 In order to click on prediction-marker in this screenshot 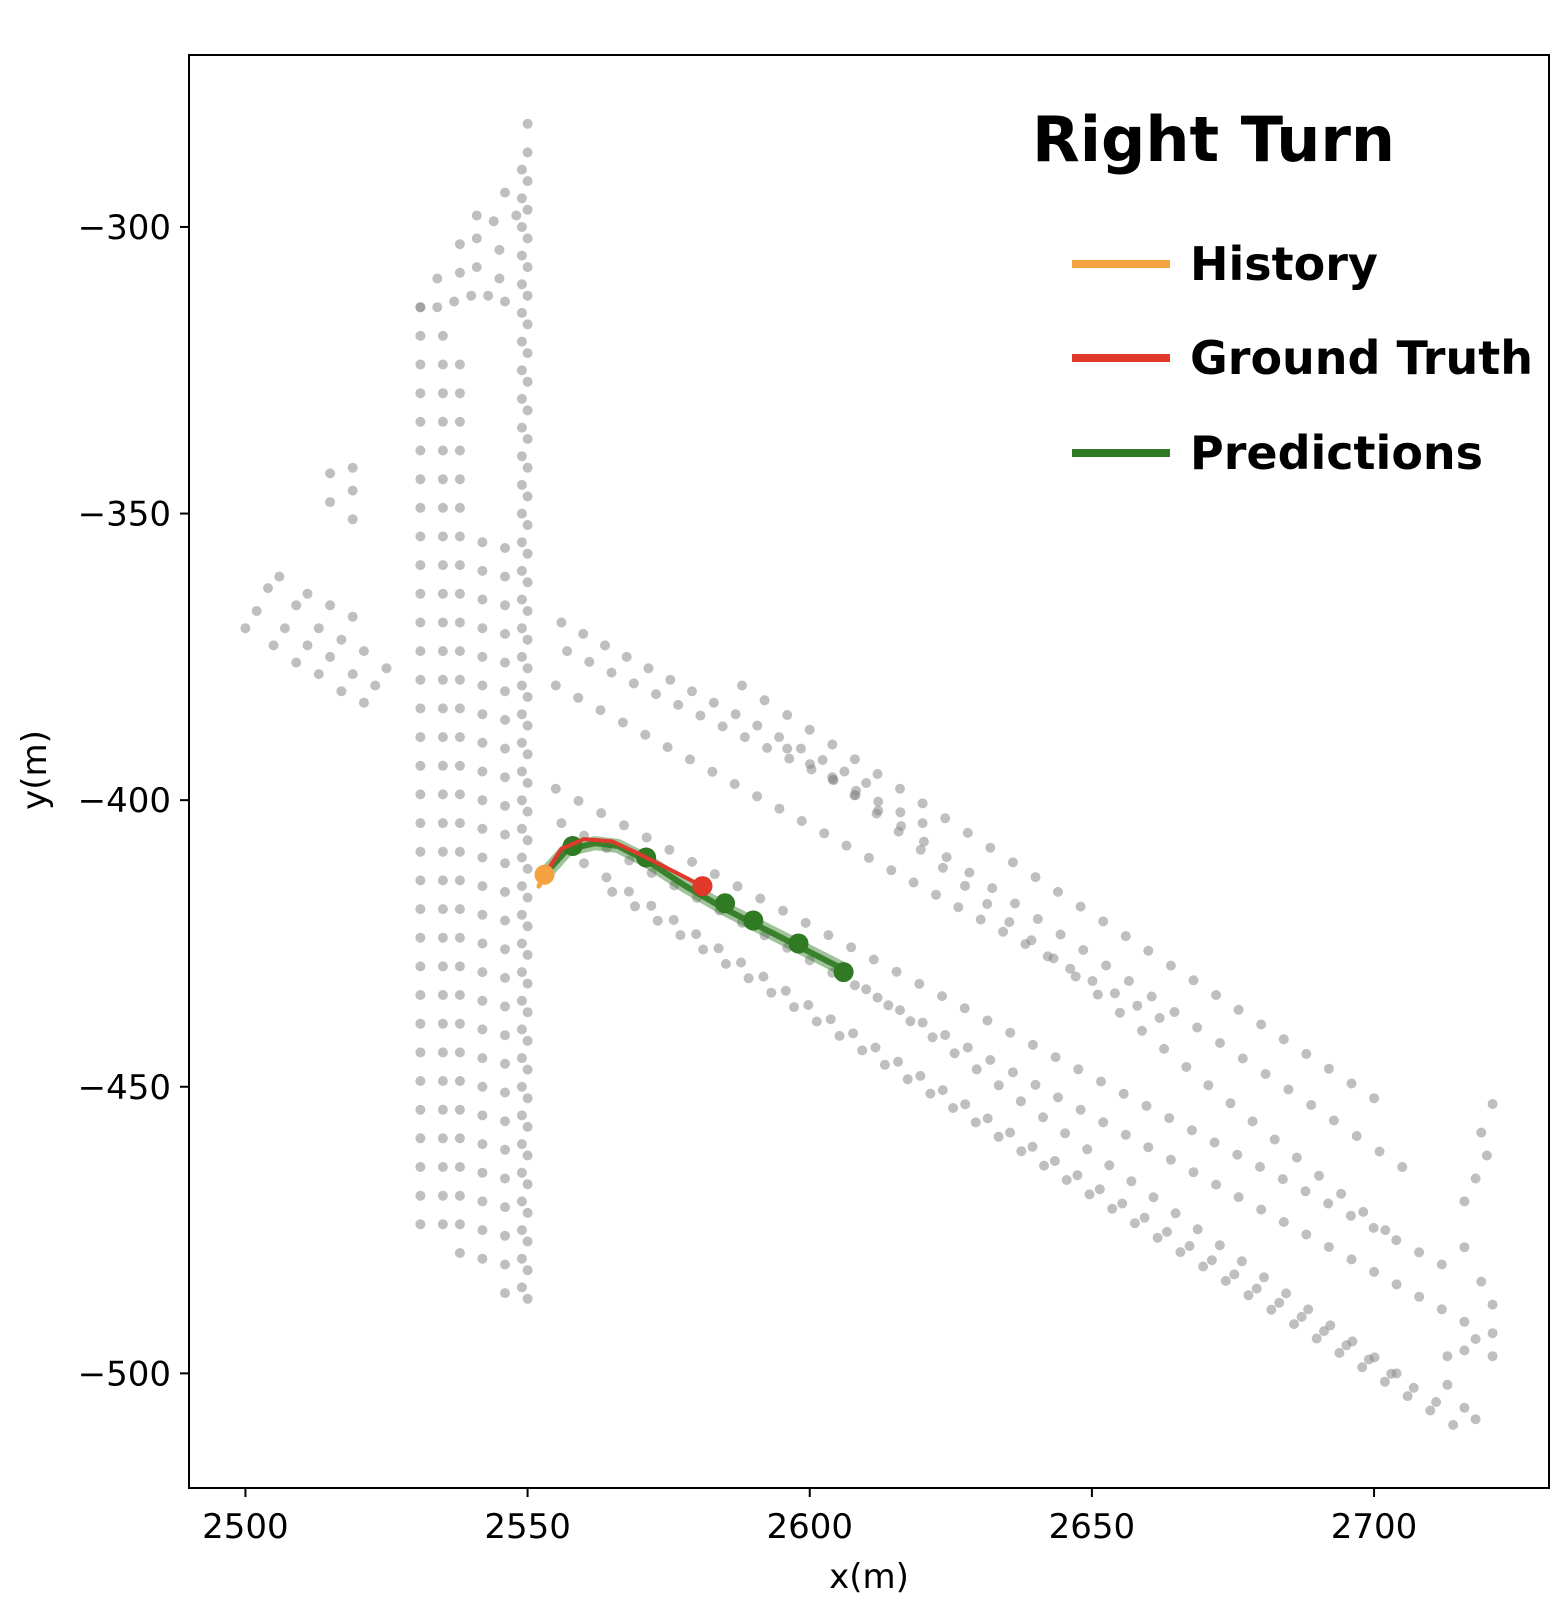, I will do `click(753, 920)`.